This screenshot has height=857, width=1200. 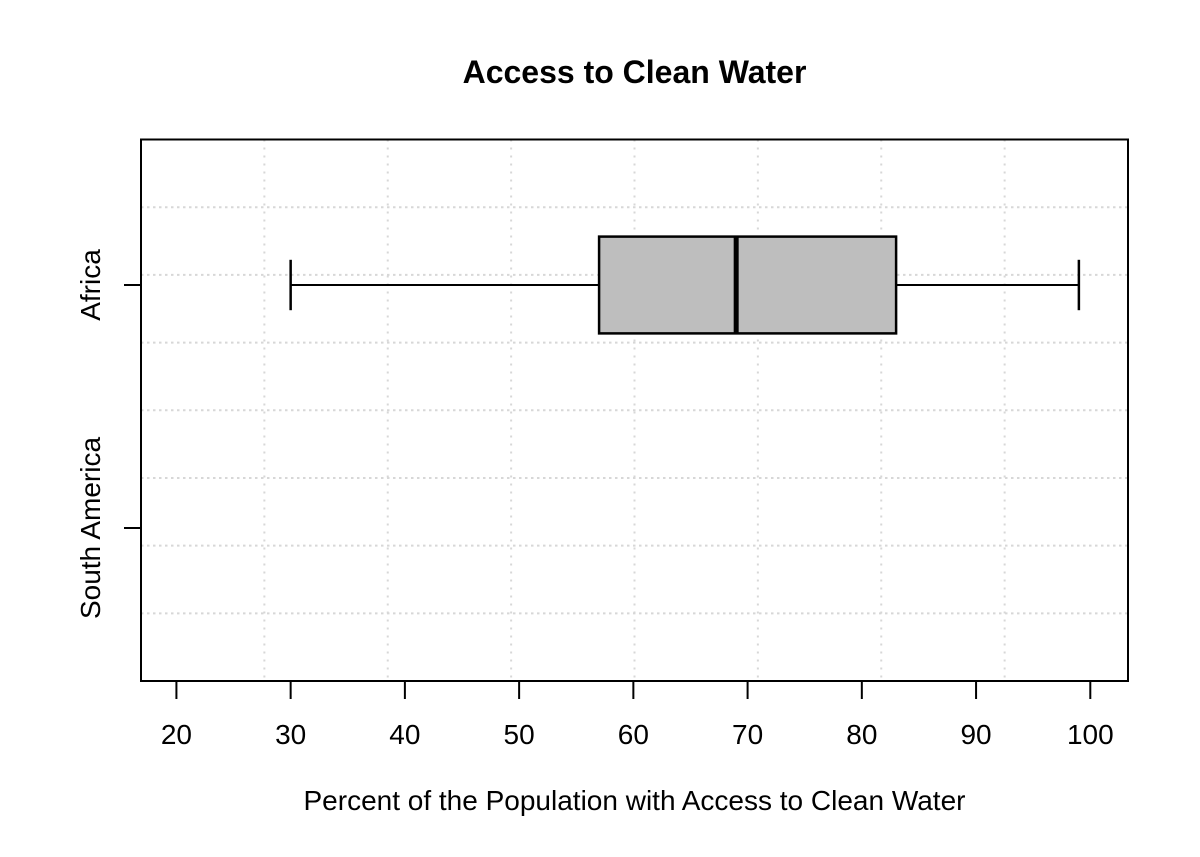 I want to click on x-tick-label: 40, so click(x=404, y=734).